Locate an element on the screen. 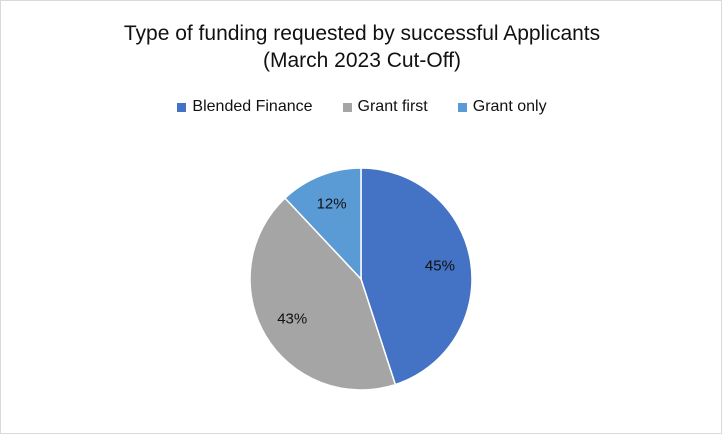  pie-slice-blended-finance is located at coordinates (416, 276).